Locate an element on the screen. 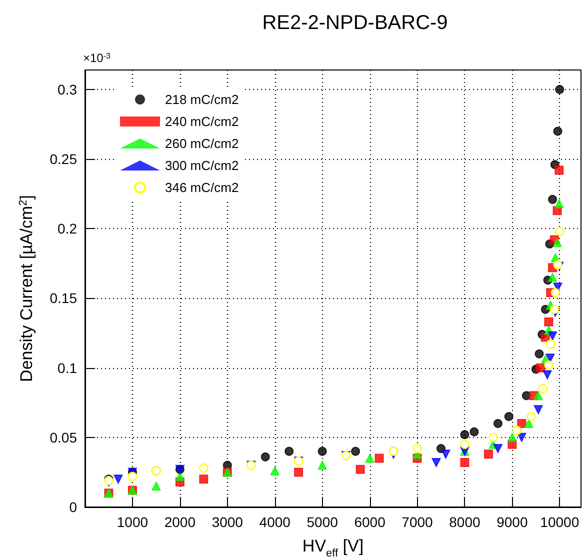 Image resolution: width=584 pixels, height=559 pixels. x-tick-label: 8000 is located at coordinates (464, 522).